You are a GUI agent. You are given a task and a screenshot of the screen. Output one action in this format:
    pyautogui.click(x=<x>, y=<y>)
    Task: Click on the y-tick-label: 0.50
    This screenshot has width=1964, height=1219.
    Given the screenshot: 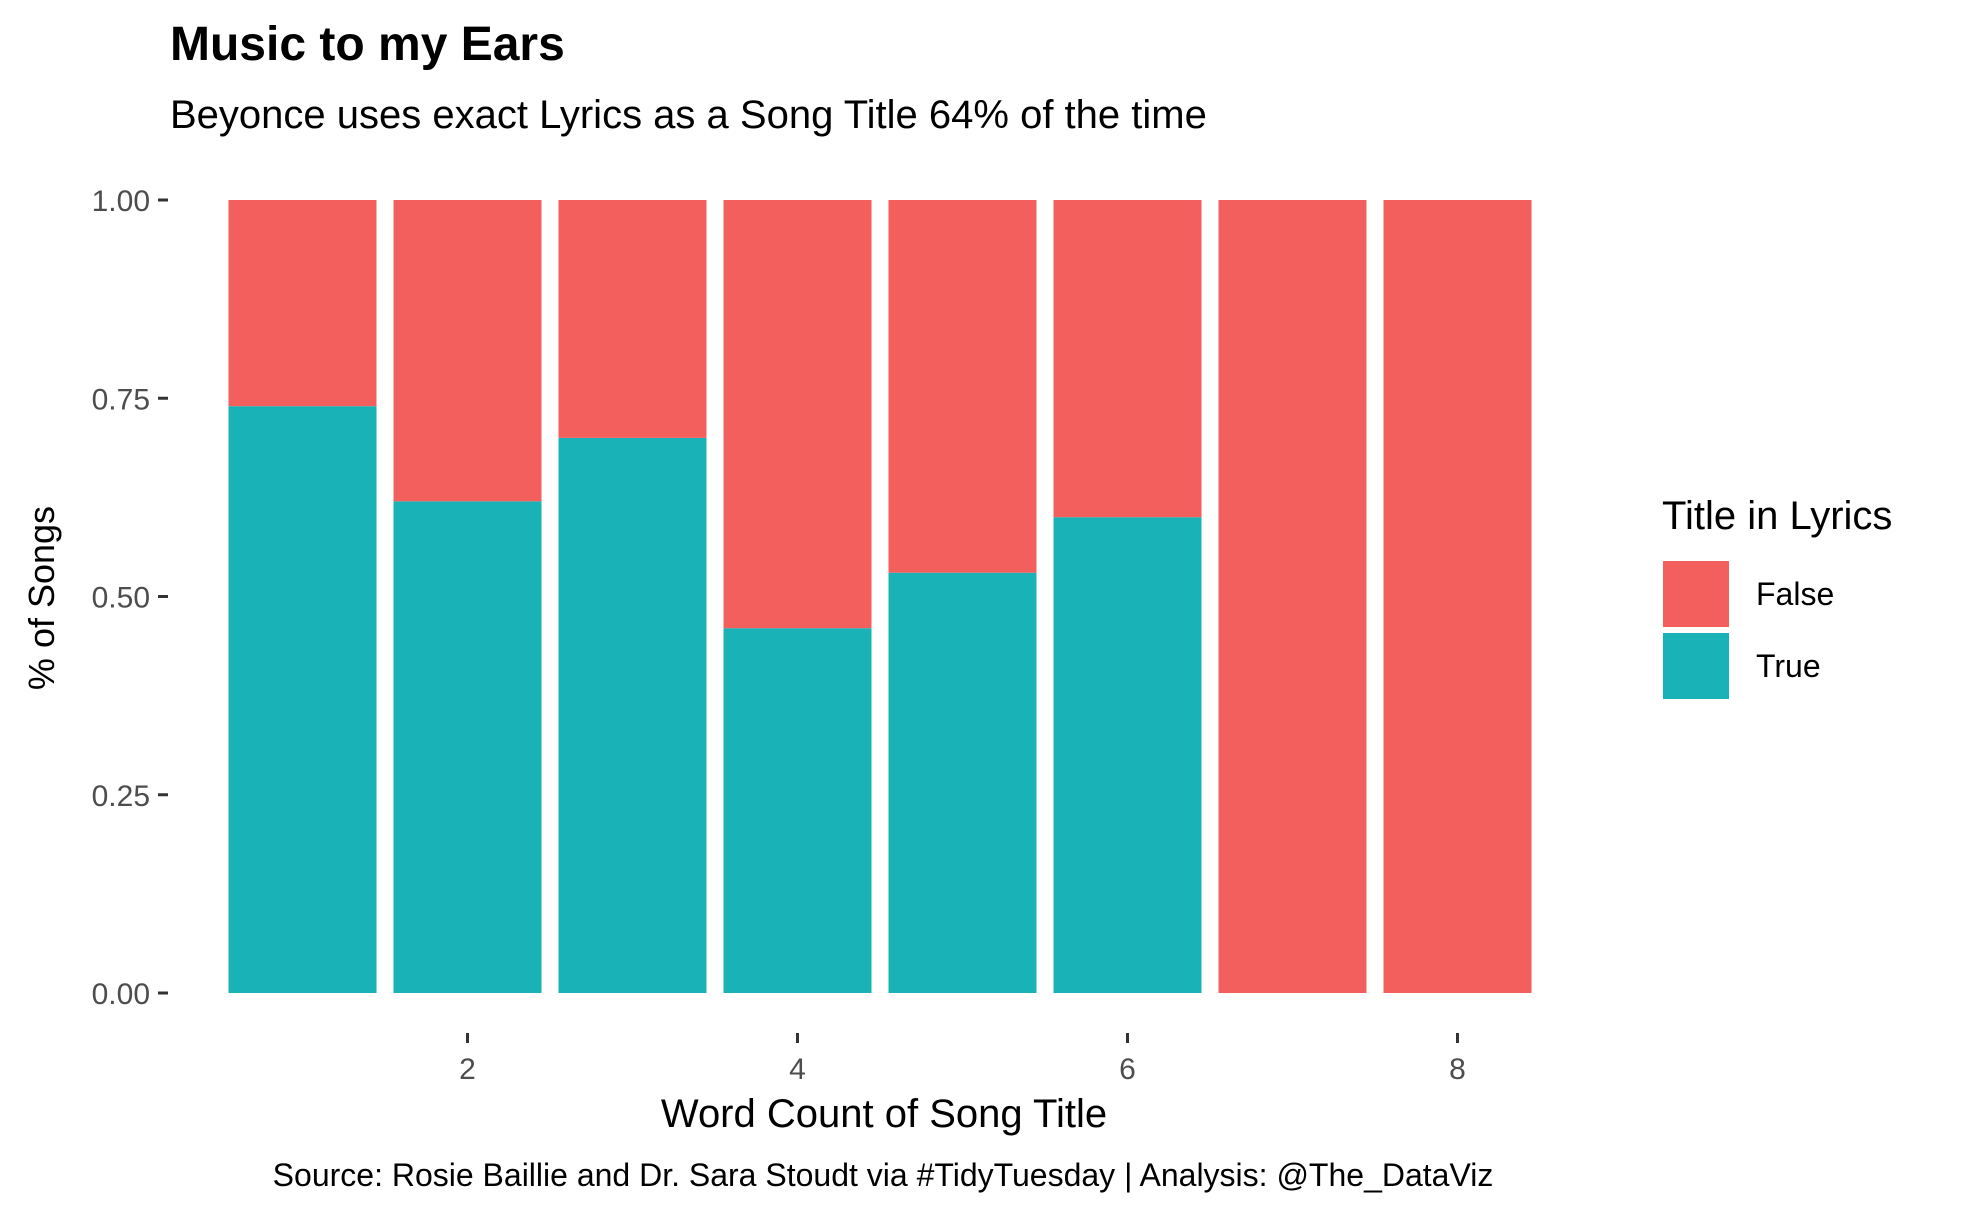 What is the action you would take?
    pyautogui.click(x=121, y=598)
    